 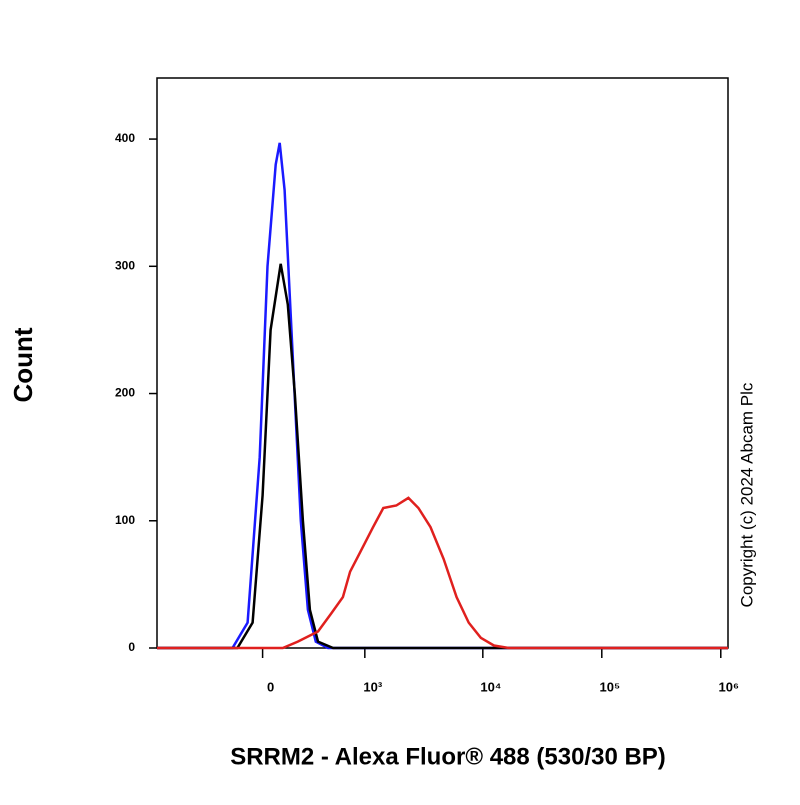 I want to click on y-tick-label: 0, so click(x=131, y=647).